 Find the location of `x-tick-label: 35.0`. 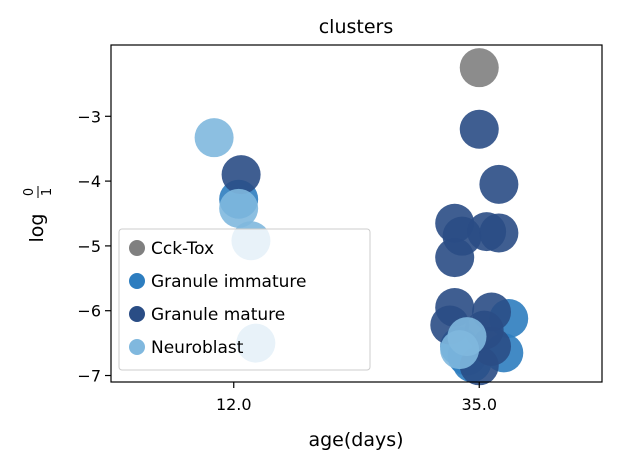

x-tick-label: 35.0 is located at coordinates (479, 404).